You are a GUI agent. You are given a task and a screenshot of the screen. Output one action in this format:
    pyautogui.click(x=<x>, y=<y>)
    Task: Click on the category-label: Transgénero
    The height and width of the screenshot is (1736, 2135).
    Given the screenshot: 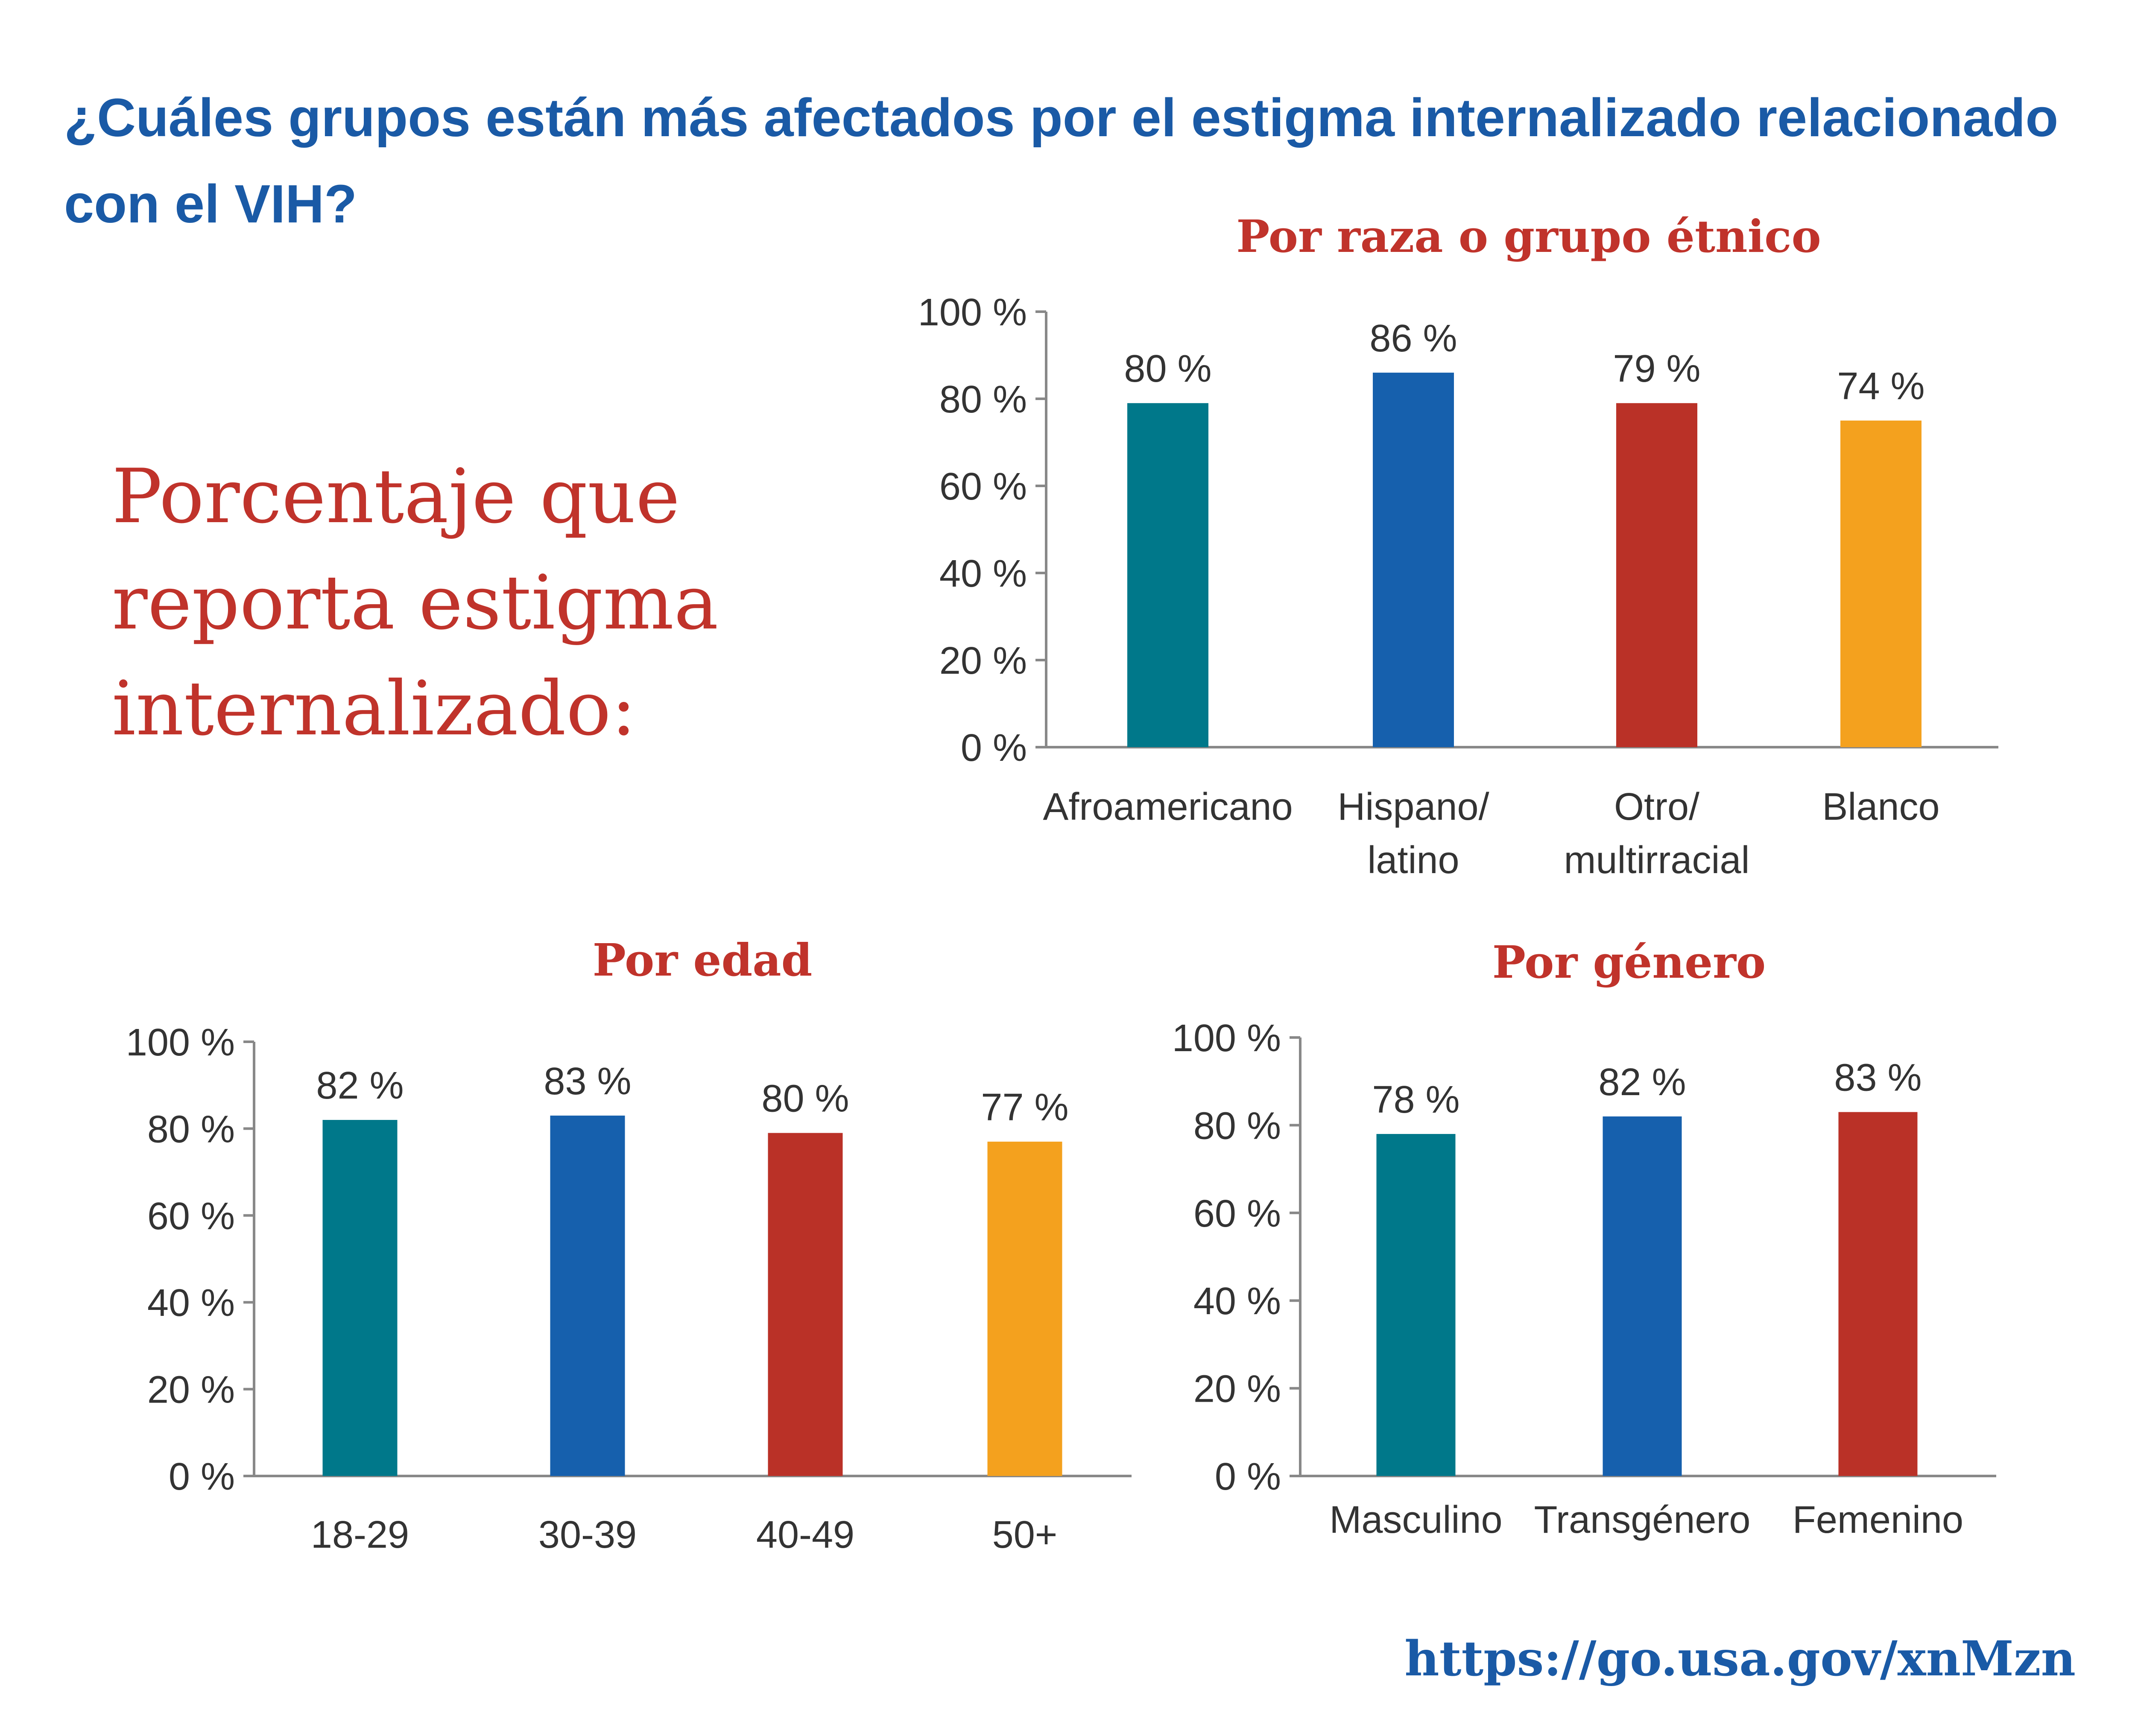 What is the action you would take?
    pyautogui.click(x=1642, y=1520)
    